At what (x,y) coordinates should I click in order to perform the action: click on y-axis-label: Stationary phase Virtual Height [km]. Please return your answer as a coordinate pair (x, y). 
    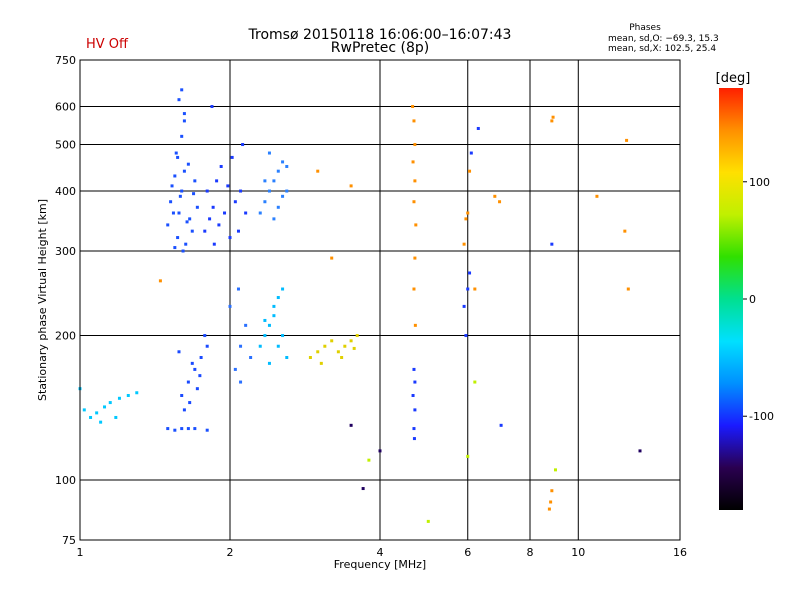
    Looking at the image, I should click on (42, 300).